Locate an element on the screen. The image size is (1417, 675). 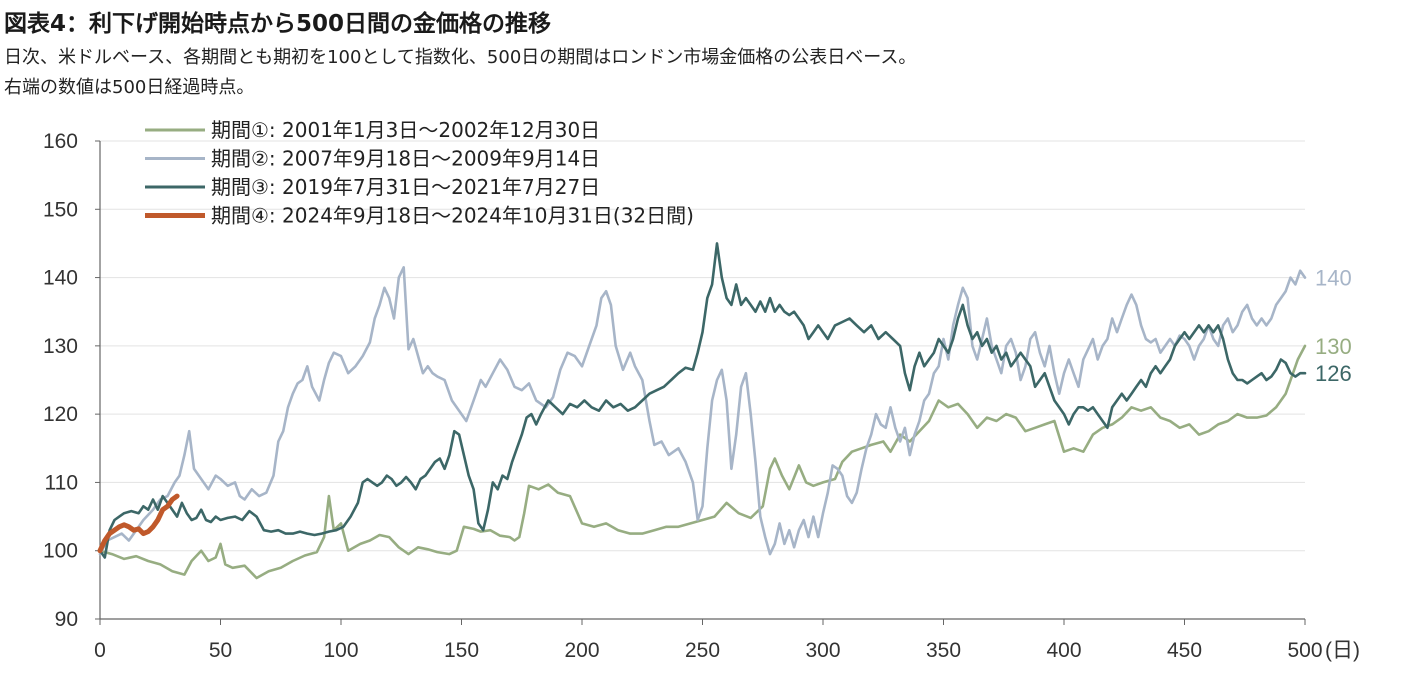
end-label-2: 140 is located at coordinates (1333, 278).